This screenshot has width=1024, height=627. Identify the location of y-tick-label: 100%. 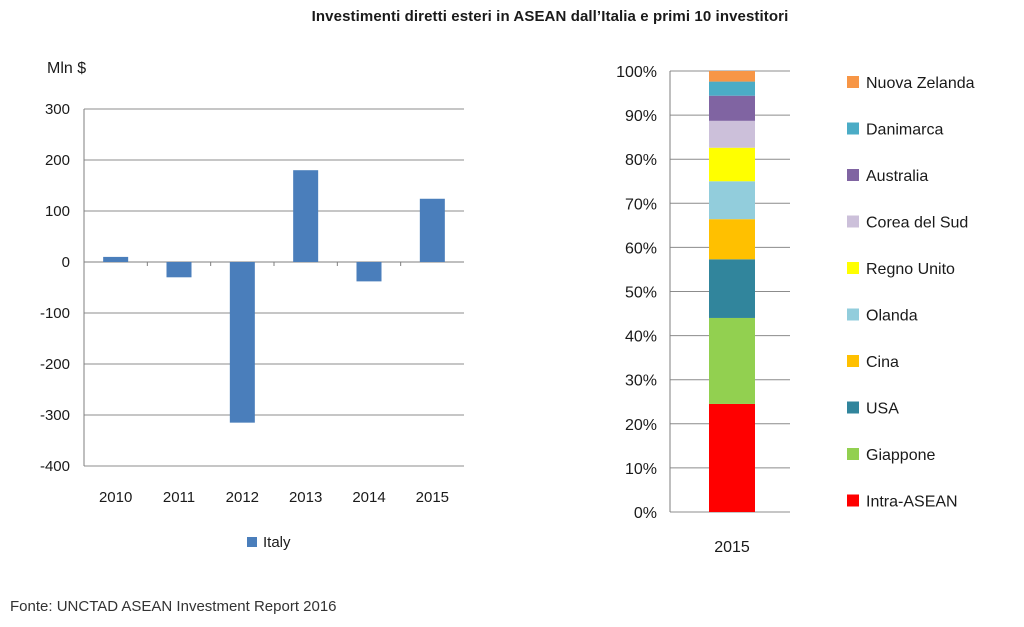
(636, 72).